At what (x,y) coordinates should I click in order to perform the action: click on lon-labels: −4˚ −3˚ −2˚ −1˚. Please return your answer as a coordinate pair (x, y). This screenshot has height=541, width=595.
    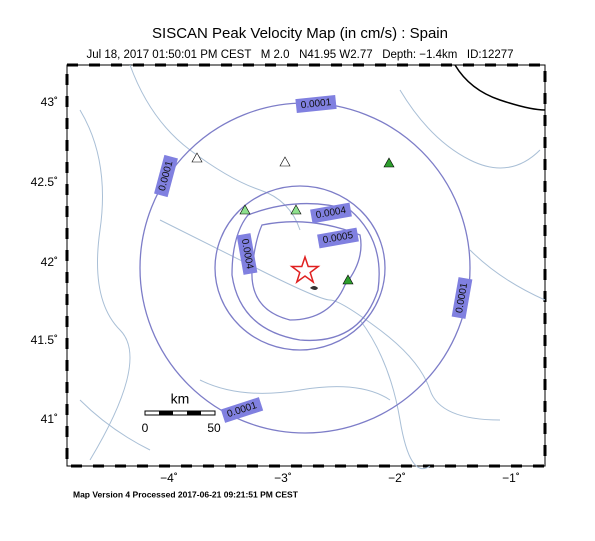
    Looking at the image, I should click on (340, 478).